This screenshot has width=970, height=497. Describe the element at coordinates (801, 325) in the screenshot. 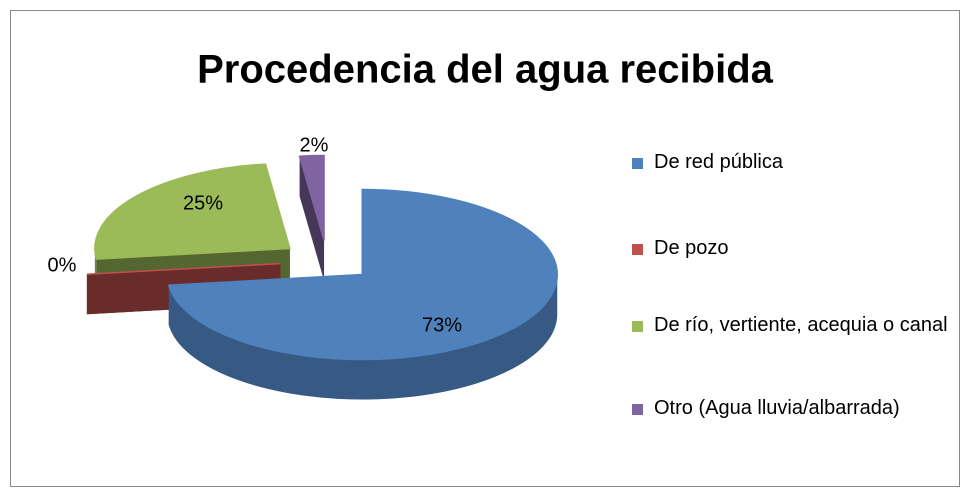

I see `legend-label: De río, vertiente, acequia o canal` at that location.